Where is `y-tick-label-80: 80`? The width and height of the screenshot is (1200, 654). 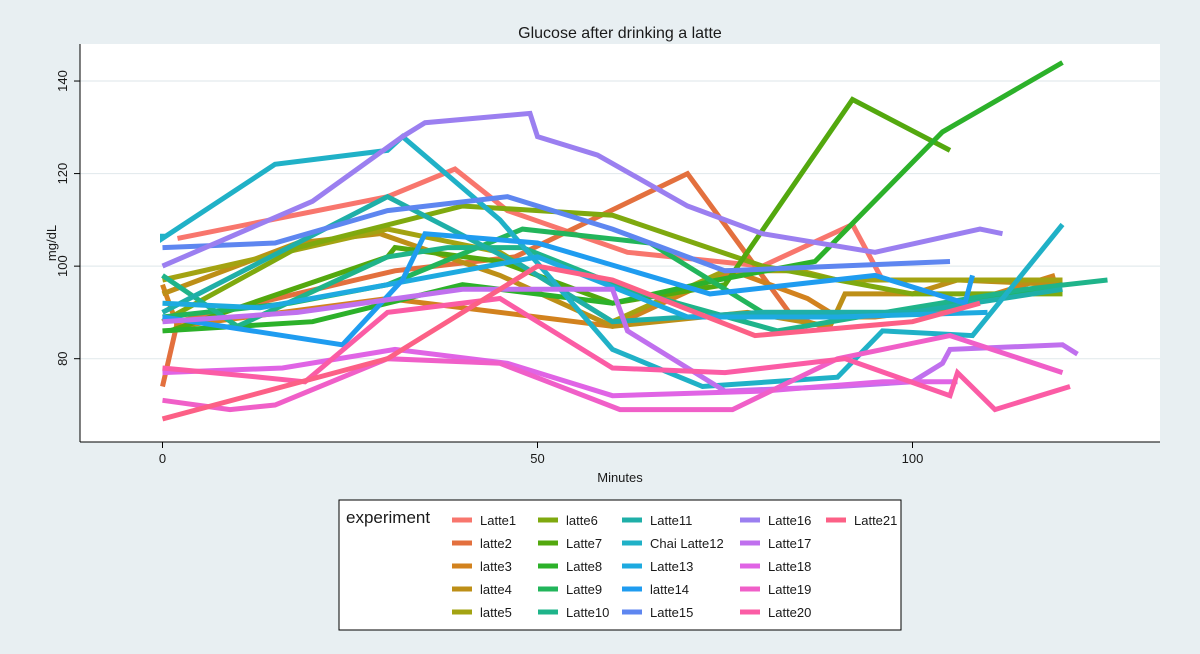 y-tick-label-80: 80 is located at coordinates (62, 358).